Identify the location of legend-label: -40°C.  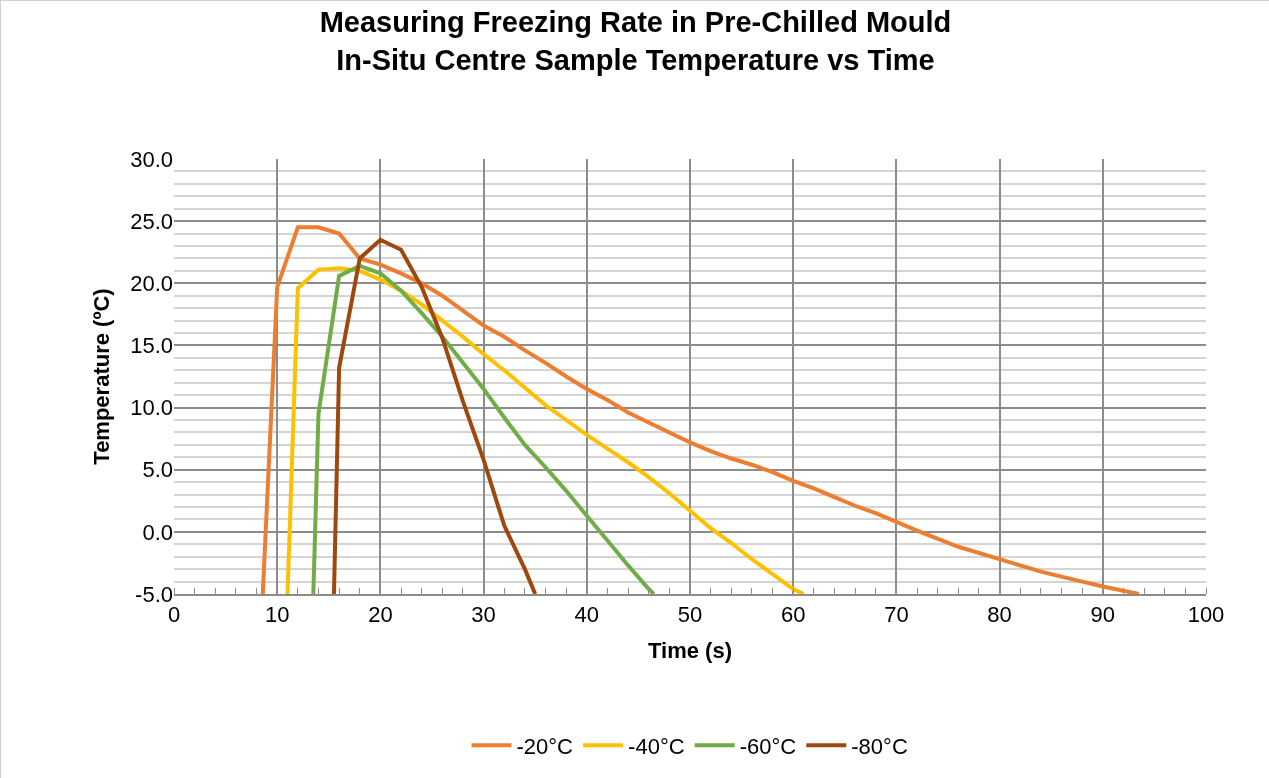
(656, 746).